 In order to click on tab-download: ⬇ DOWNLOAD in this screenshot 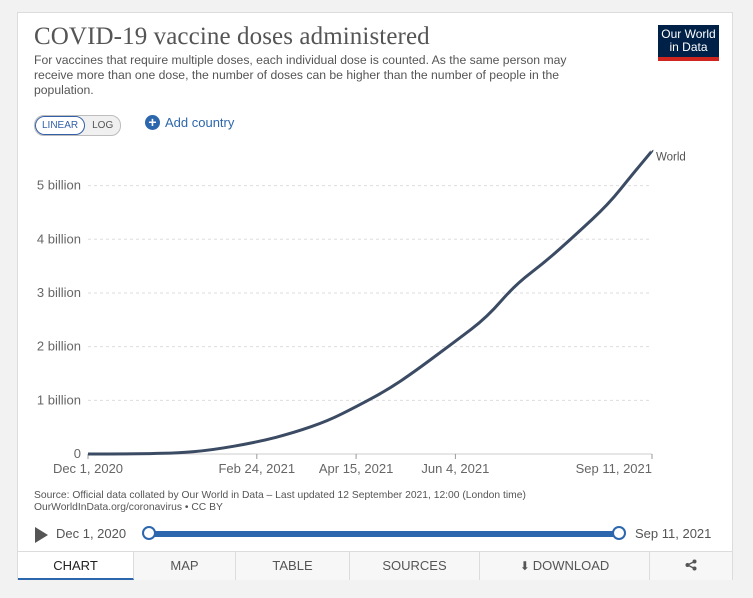, I will do `click(565, 566)`.